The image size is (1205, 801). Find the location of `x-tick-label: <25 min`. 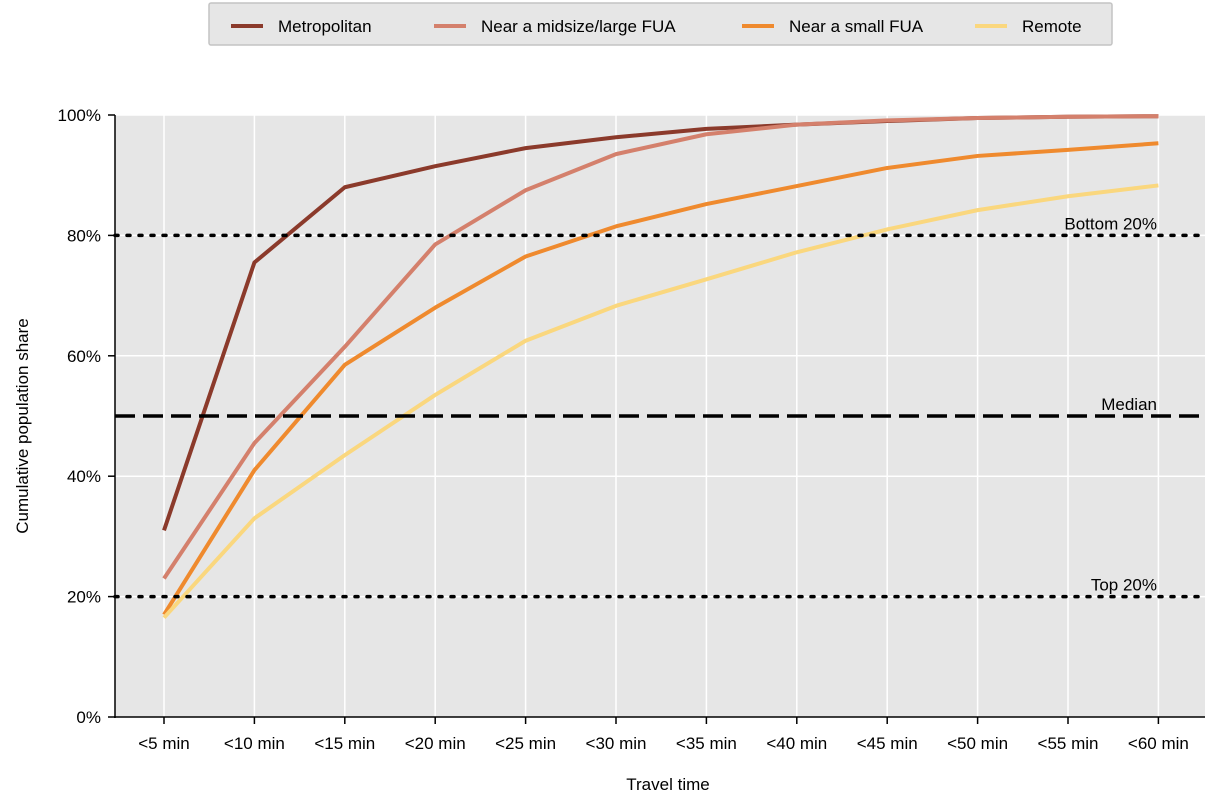

x-tick-label: <25 min is located at coordinates (525, 743).